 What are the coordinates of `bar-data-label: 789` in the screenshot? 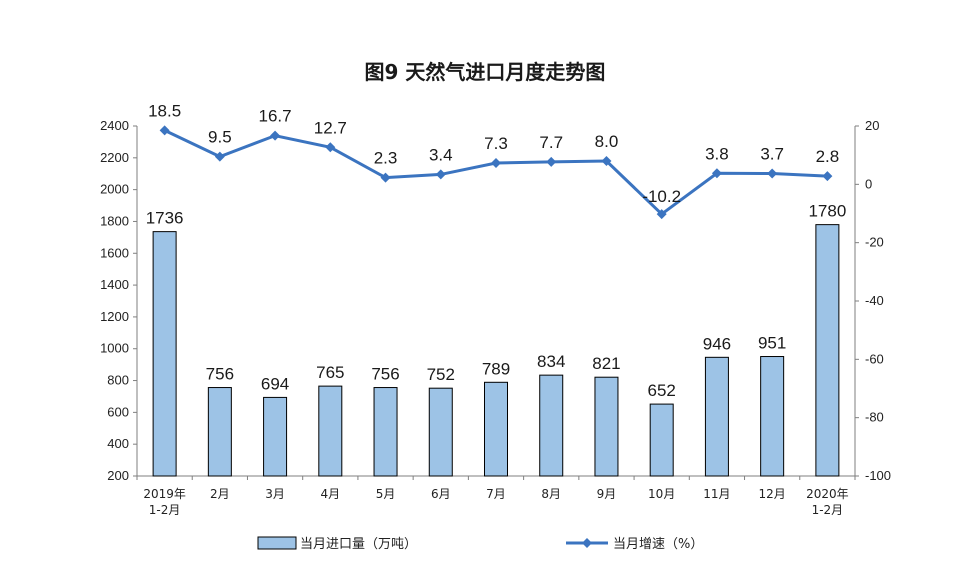 It's located at (496, 368).